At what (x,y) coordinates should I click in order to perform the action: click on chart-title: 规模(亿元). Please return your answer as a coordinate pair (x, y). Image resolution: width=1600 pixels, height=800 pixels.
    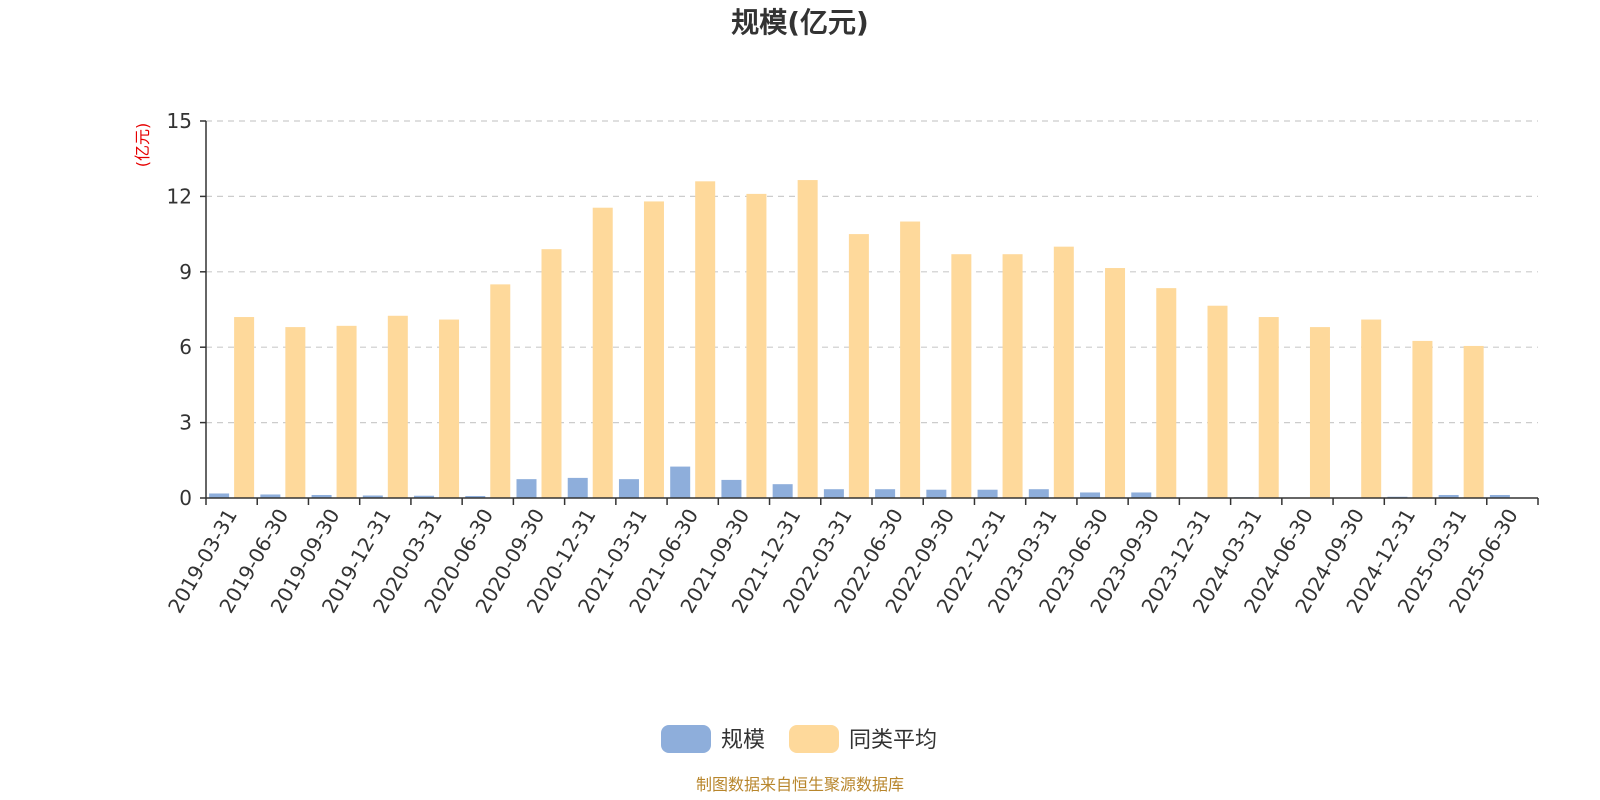
    Looking at the image, I should click on (800, 22).